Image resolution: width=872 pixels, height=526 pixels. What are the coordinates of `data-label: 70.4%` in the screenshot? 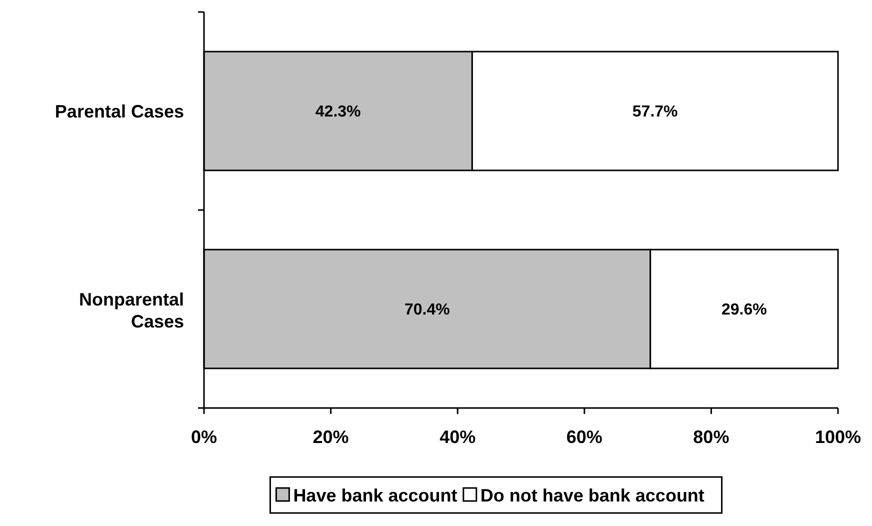 It's located at (427, 310).